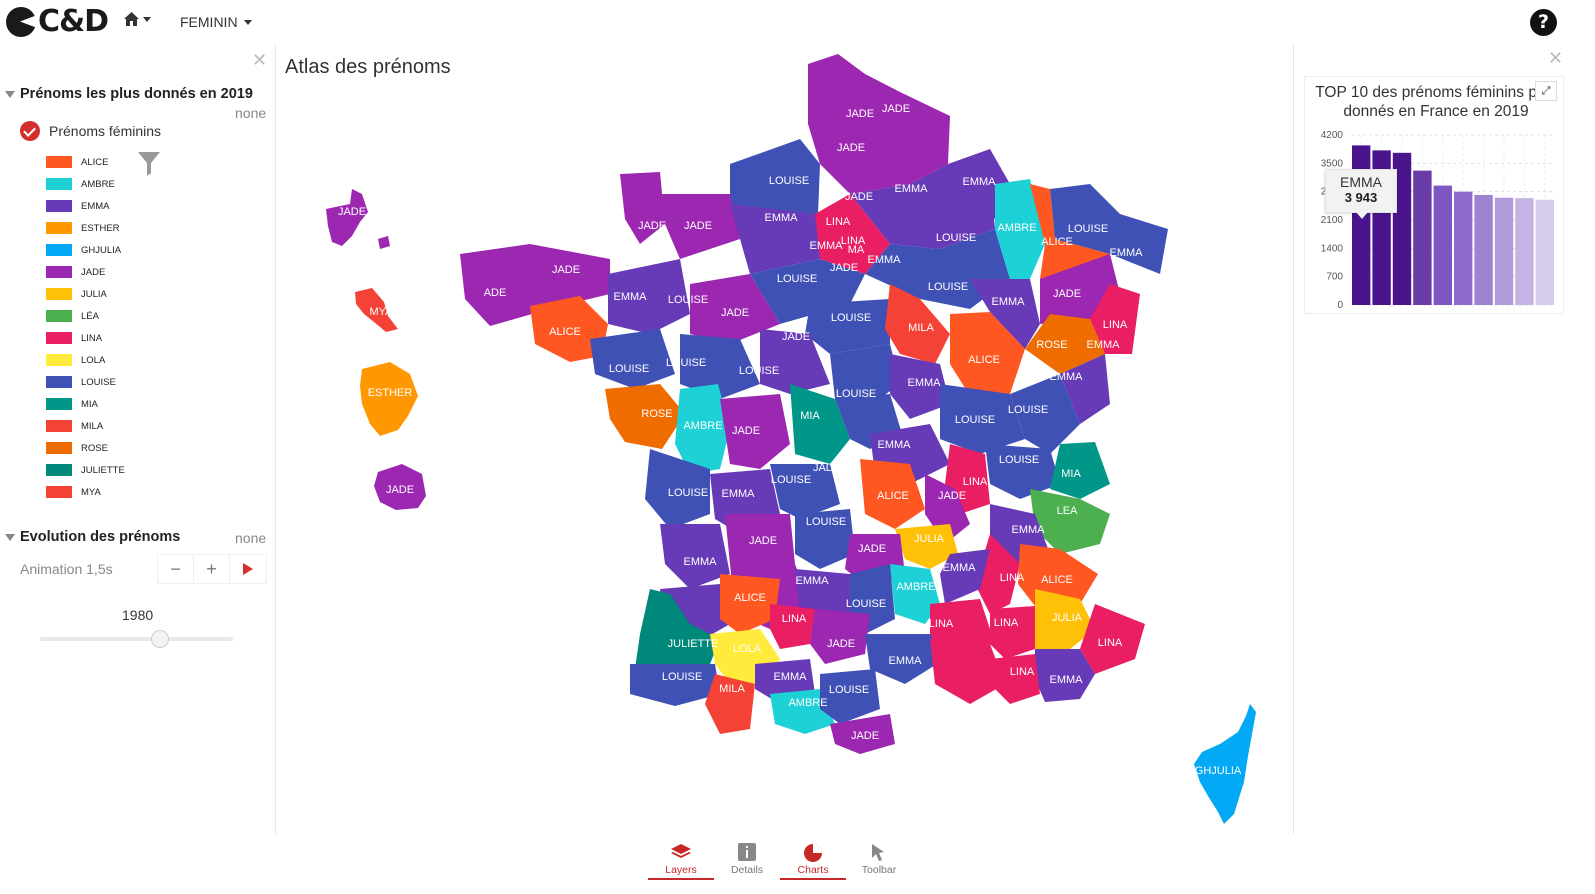  I want to click on help-icon: ?, so click(1543, 22).